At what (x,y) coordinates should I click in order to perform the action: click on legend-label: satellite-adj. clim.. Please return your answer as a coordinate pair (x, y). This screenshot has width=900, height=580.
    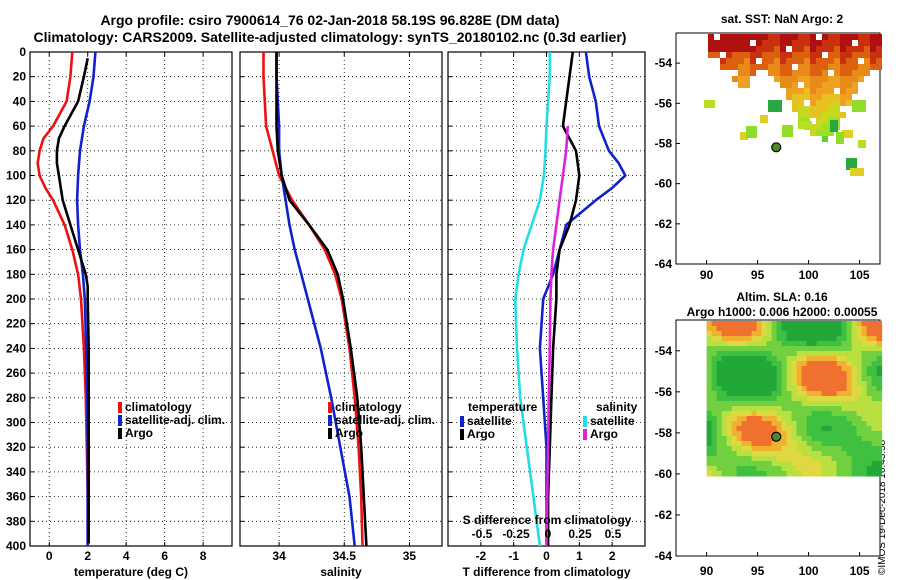
    Looking at the image, I should click on (175, 420).